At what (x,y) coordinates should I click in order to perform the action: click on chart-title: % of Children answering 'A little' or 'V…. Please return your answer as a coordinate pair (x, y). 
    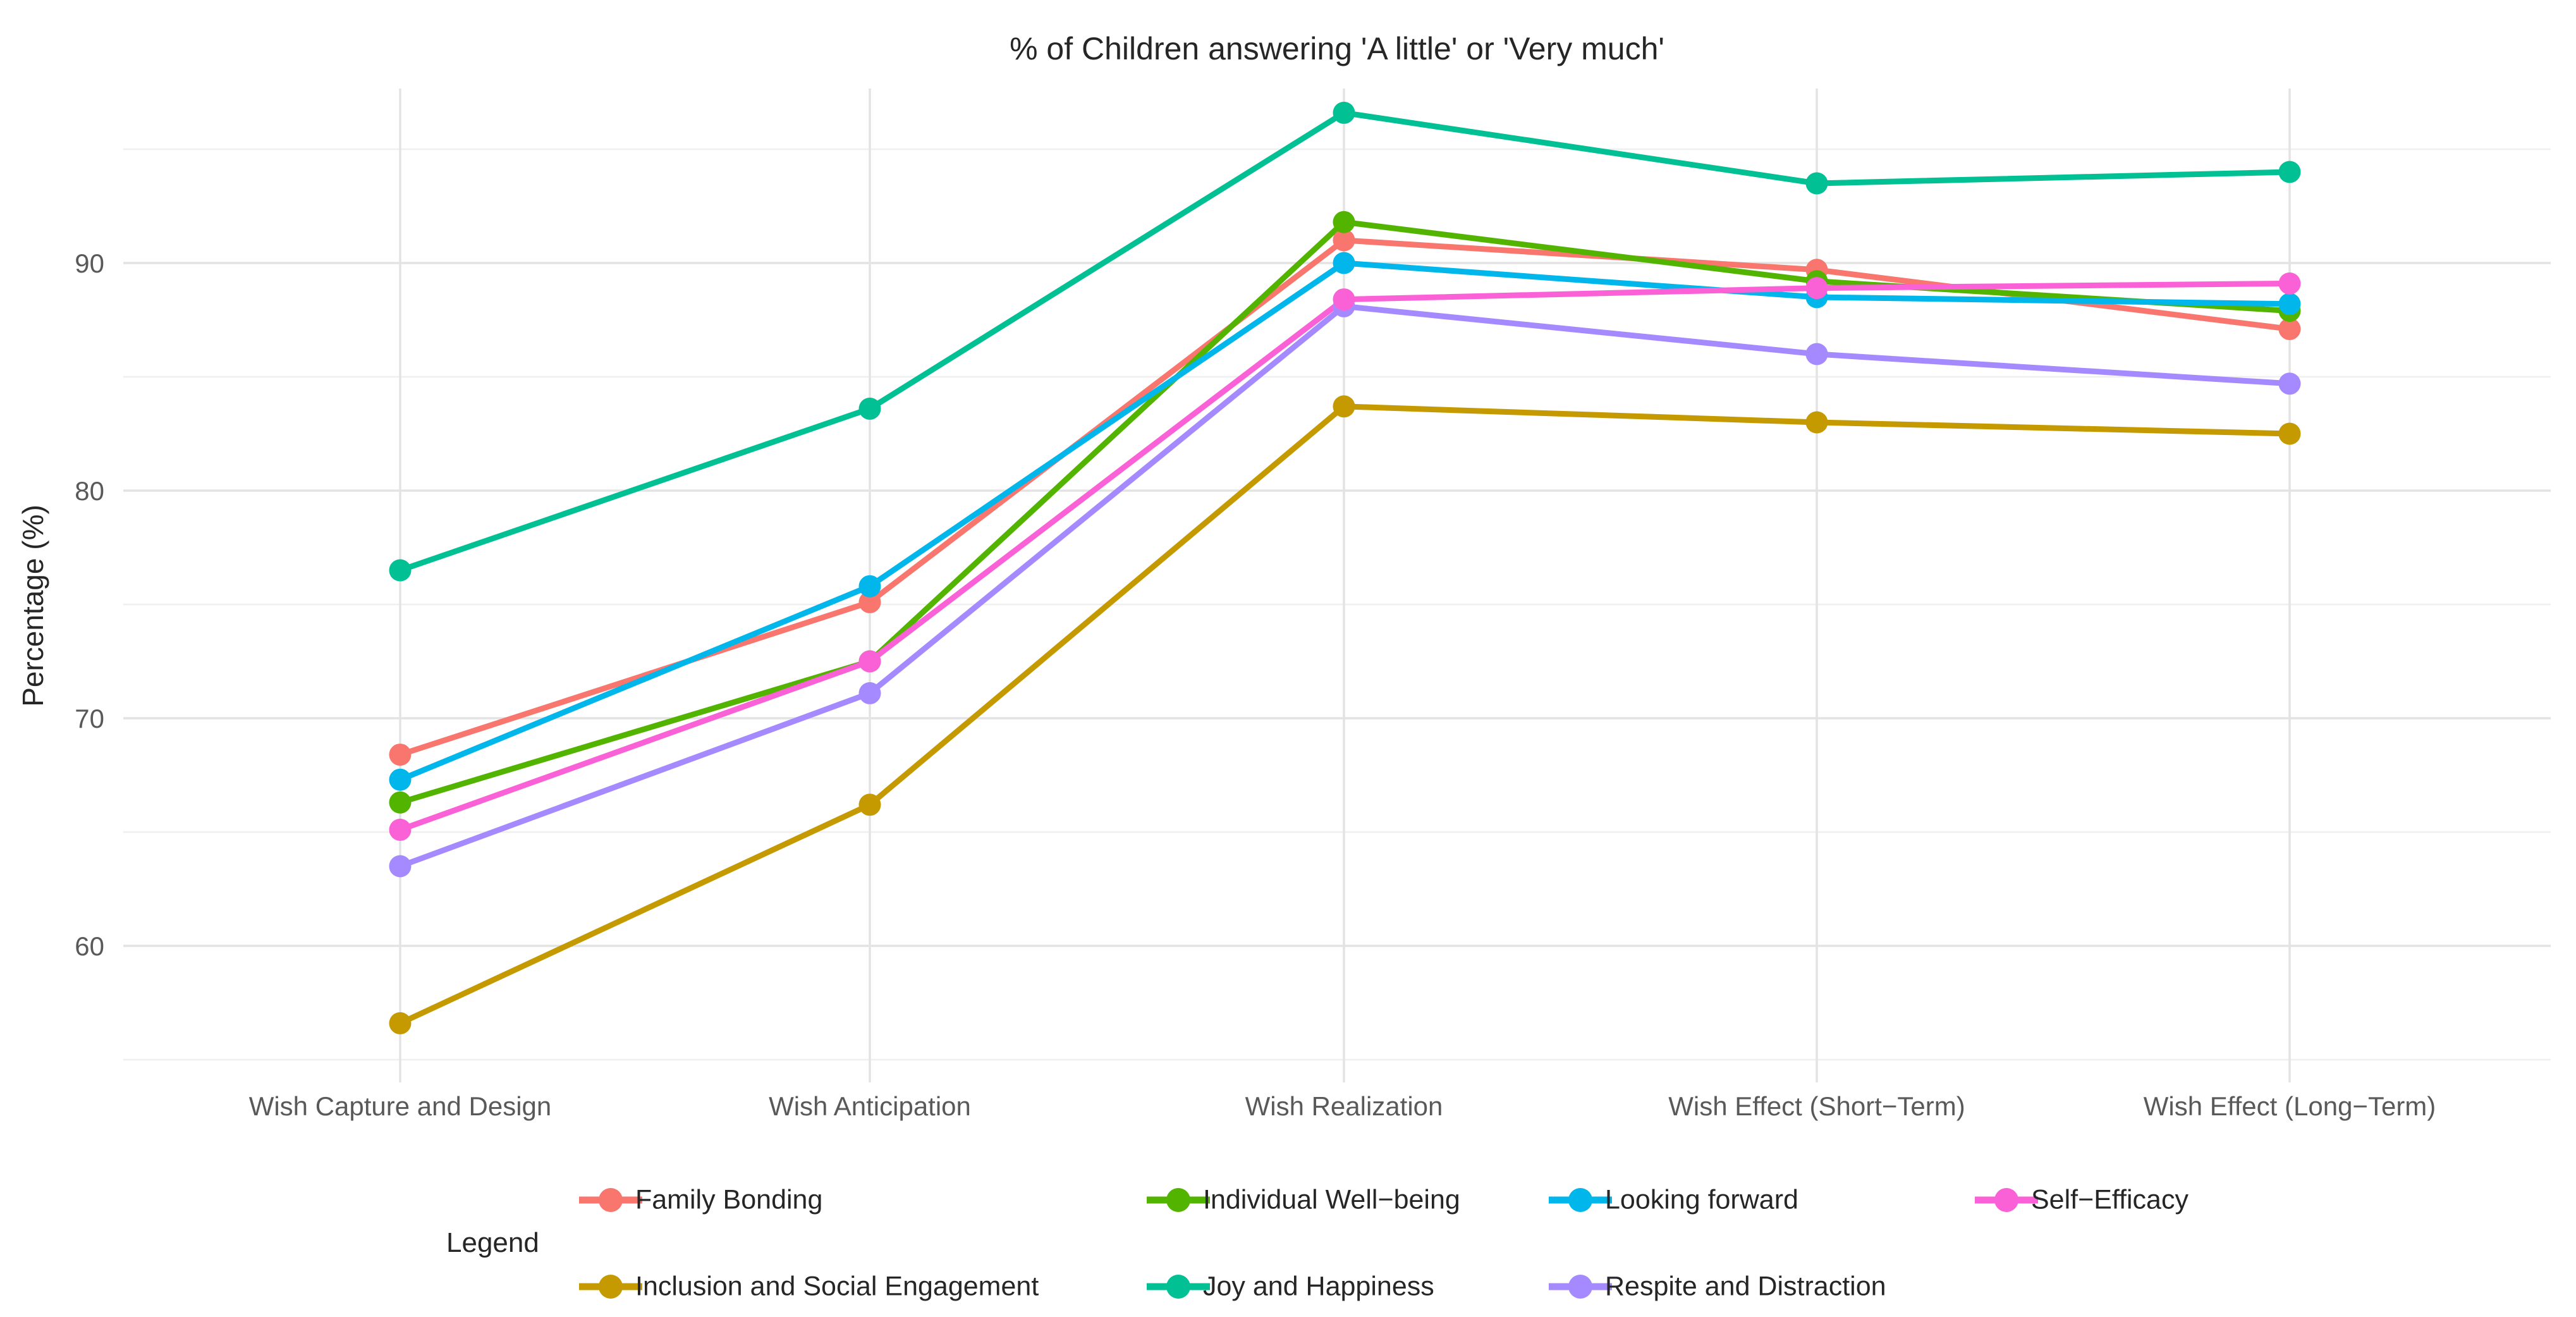
    Looking at the image, I should click on (1337, 49).